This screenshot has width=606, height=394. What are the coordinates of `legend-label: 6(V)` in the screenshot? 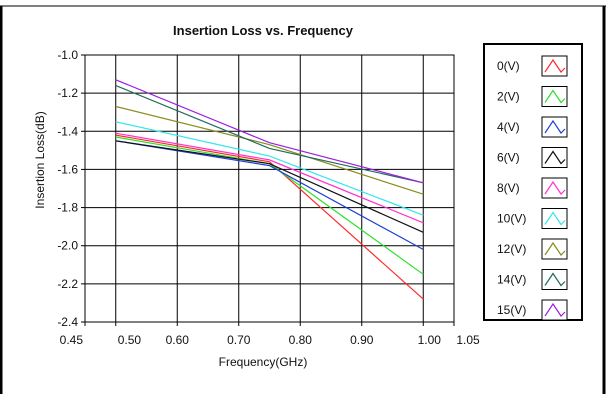 It's located at (508, 158).